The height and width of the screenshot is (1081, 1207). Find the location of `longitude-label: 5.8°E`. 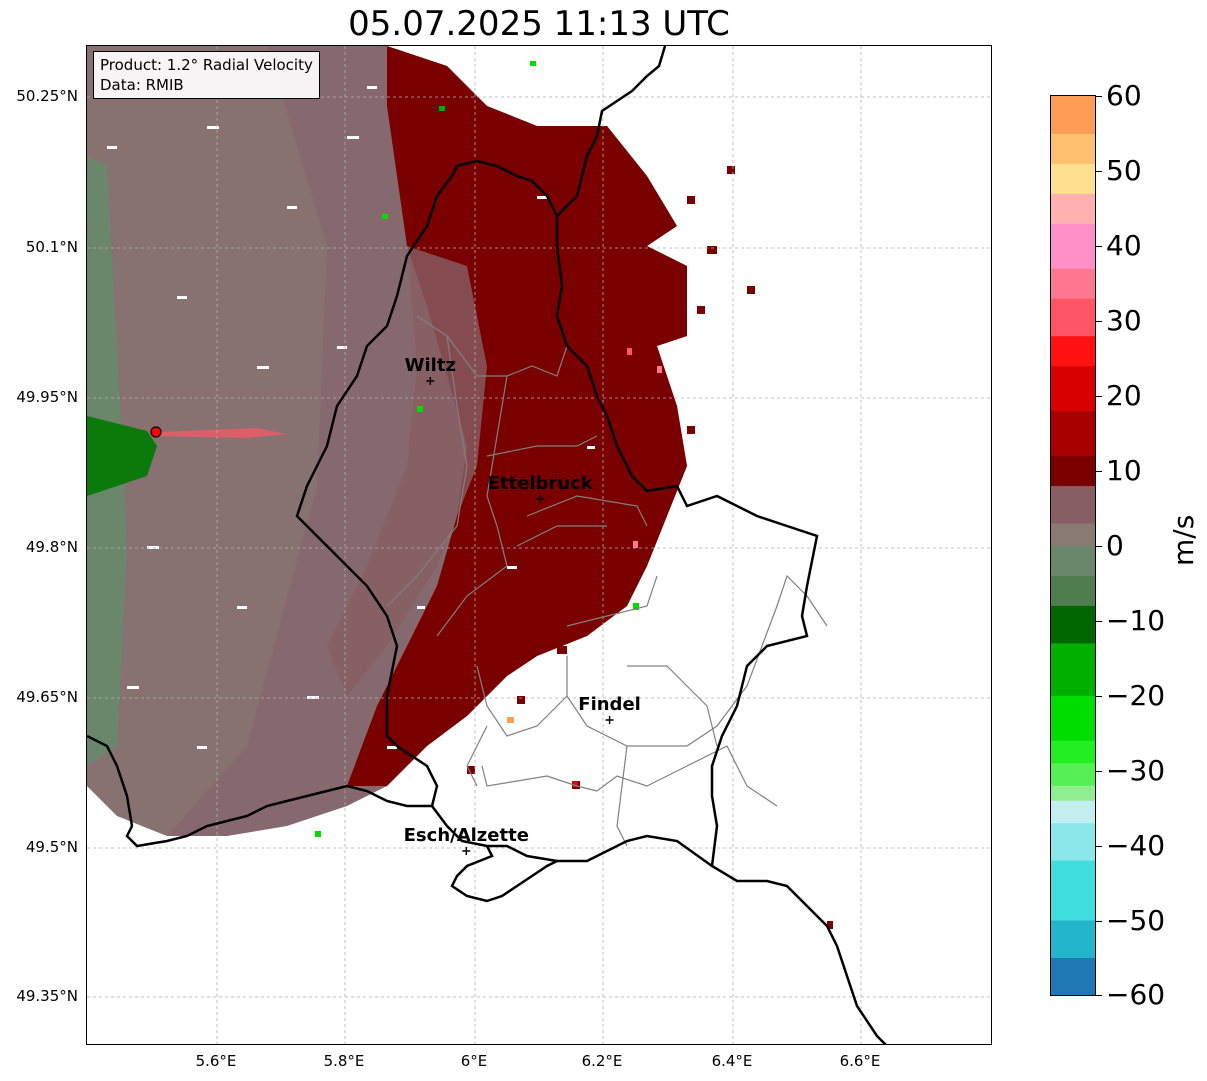

longitude-label: 5.8°E is located at coordinates (344, 1061).